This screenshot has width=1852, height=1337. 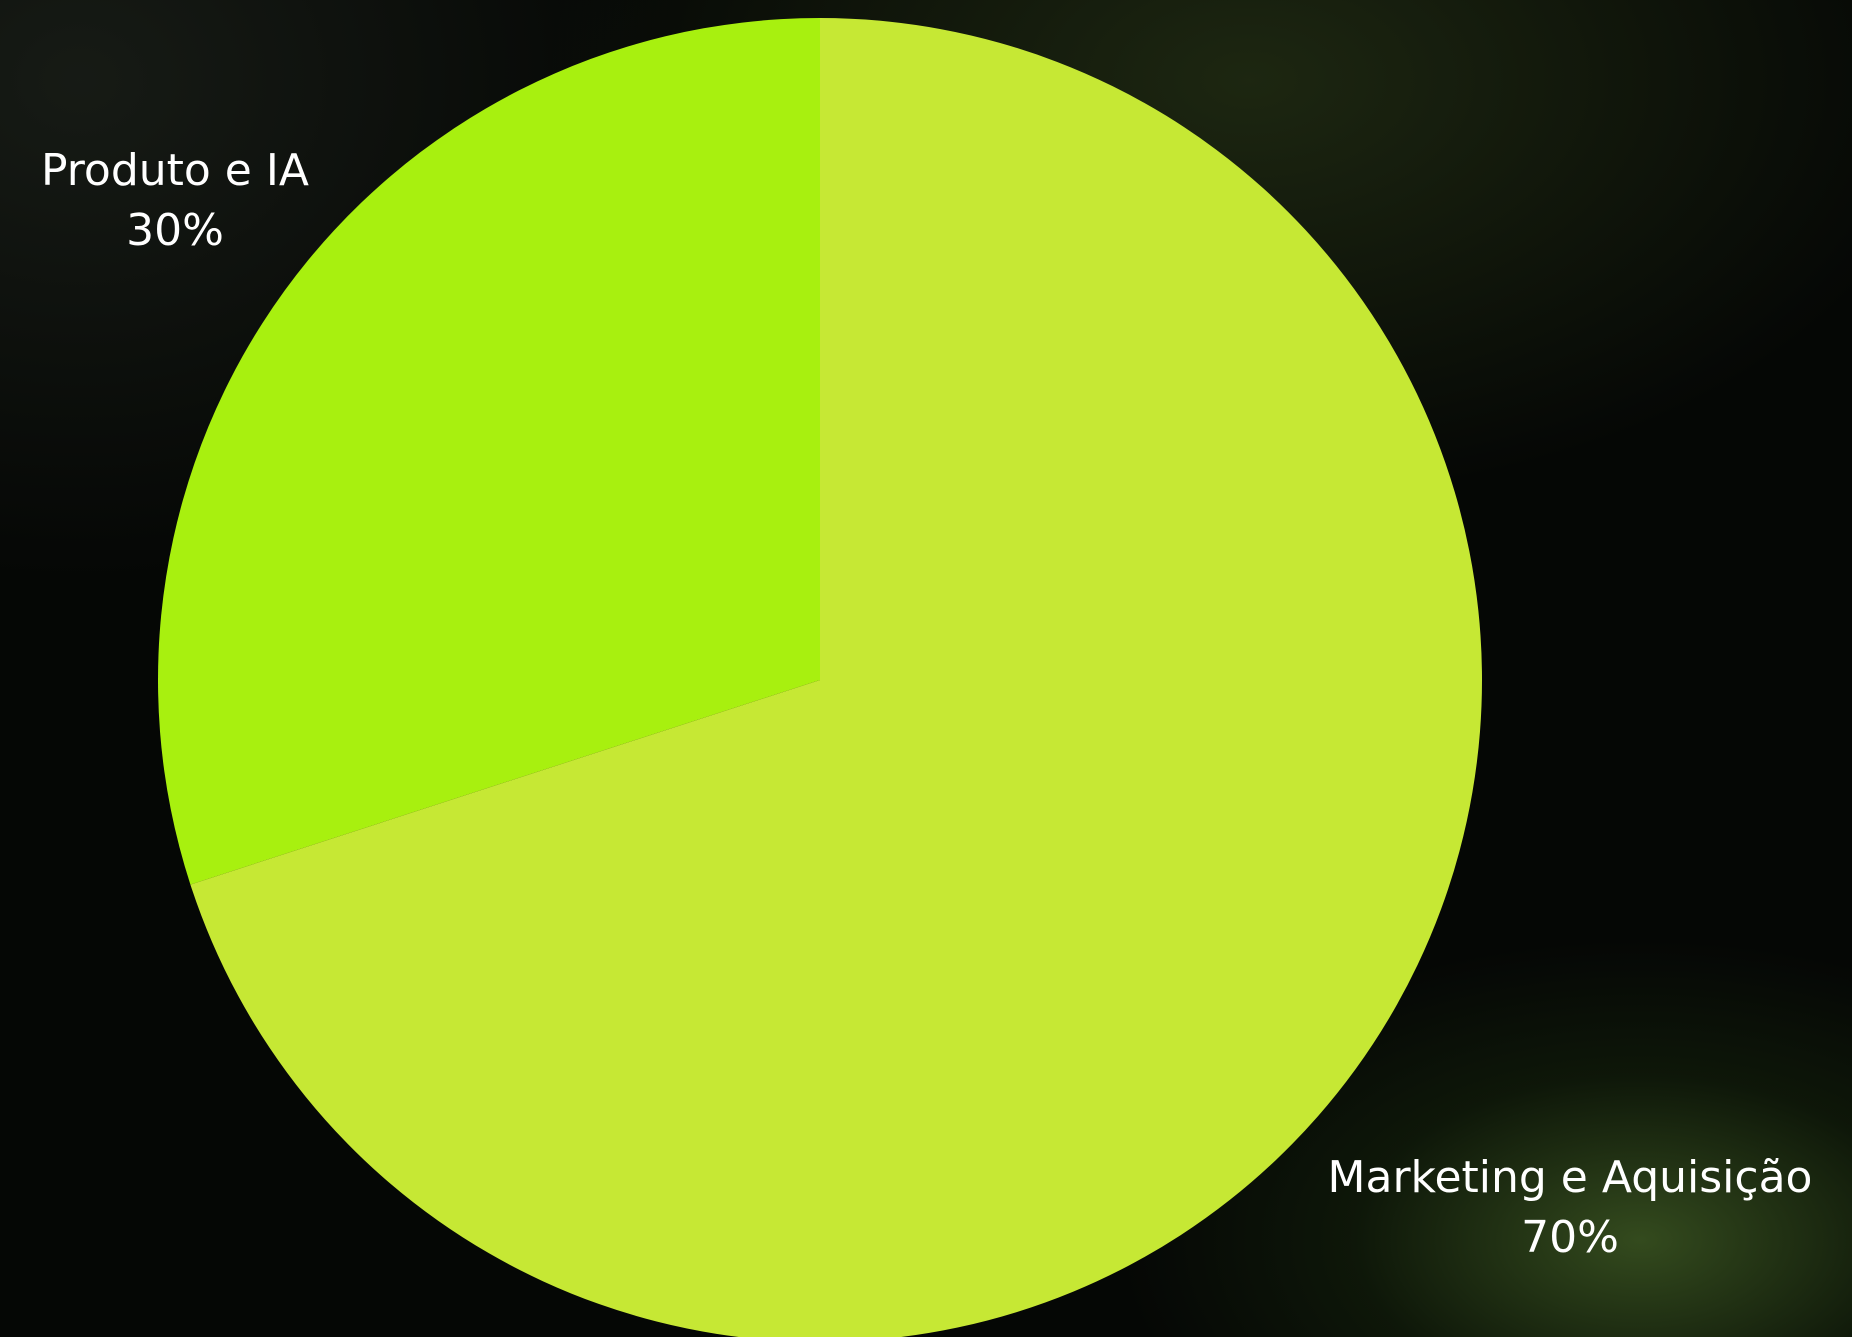 I want to click on slice-label-name: Marketing e Aquisição, so click(x=1570, y=1177).